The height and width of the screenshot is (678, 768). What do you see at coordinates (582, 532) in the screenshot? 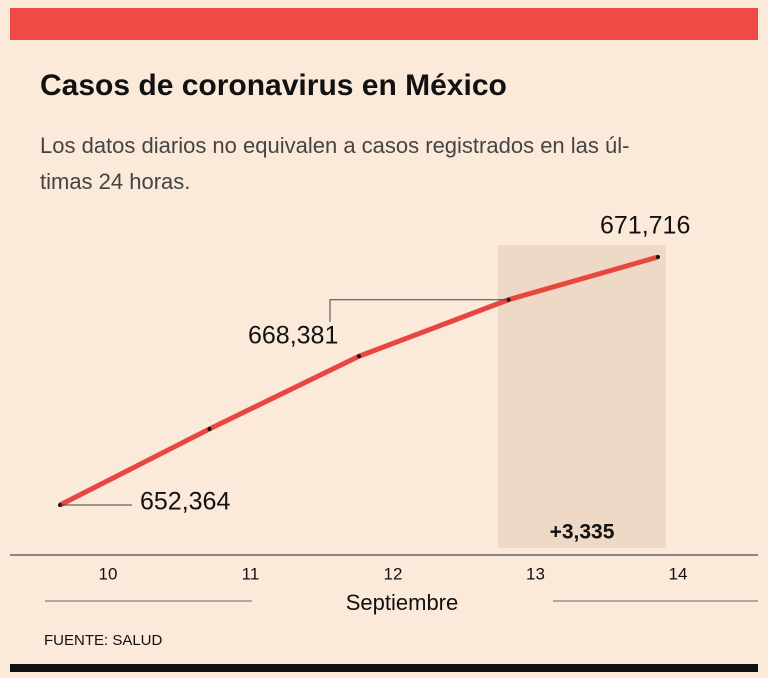
I see `annotation: +3,335` at bounding box center [582, 532].